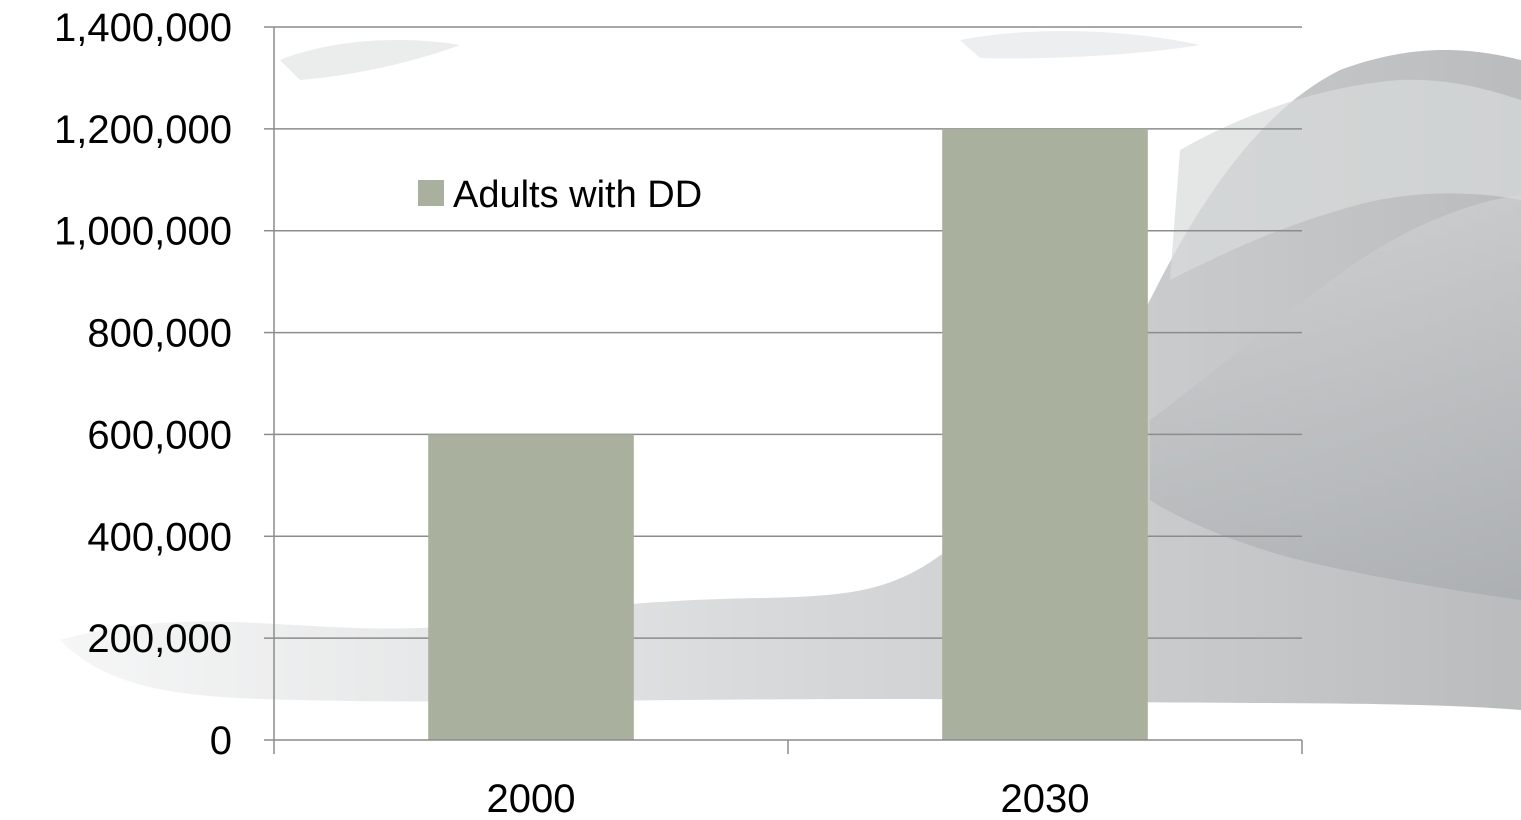 The width and height of the screenshot is (1521, 820). What do you see at coordinates (159, 639) in the screenshot?
I see `y-tick-label: 200,000` at bounding box center [159, 639].